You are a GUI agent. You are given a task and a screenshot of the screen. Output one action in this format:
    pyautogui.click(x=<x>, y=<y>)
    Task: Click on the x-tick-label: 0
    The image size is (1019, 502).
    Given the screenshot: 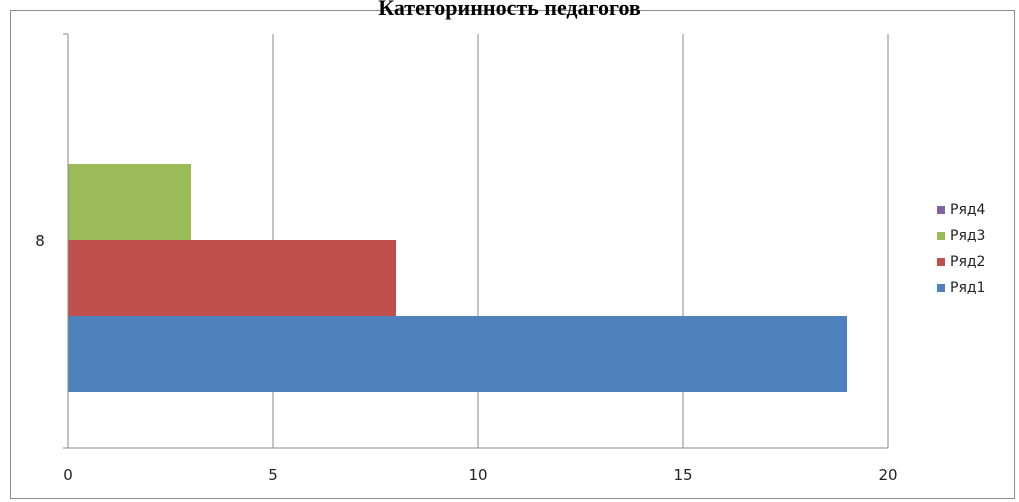 What is the action you would take?
    pyautogui.click(x=68, y=475)
    